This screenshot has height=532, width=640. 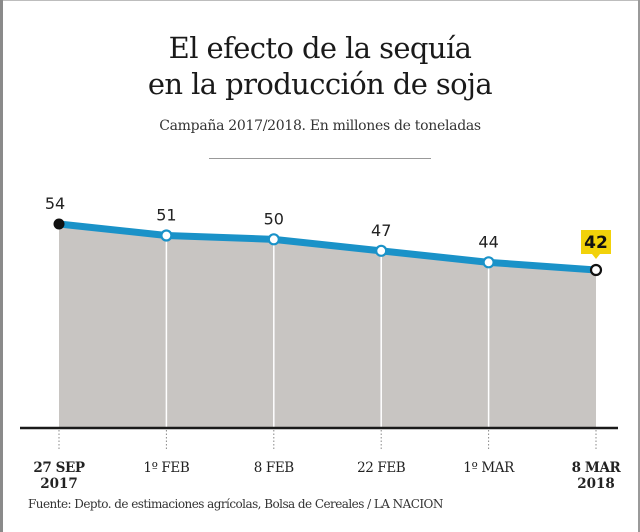 I want to click on x-tick-label-year: 2017, so click(x=59, y=484).